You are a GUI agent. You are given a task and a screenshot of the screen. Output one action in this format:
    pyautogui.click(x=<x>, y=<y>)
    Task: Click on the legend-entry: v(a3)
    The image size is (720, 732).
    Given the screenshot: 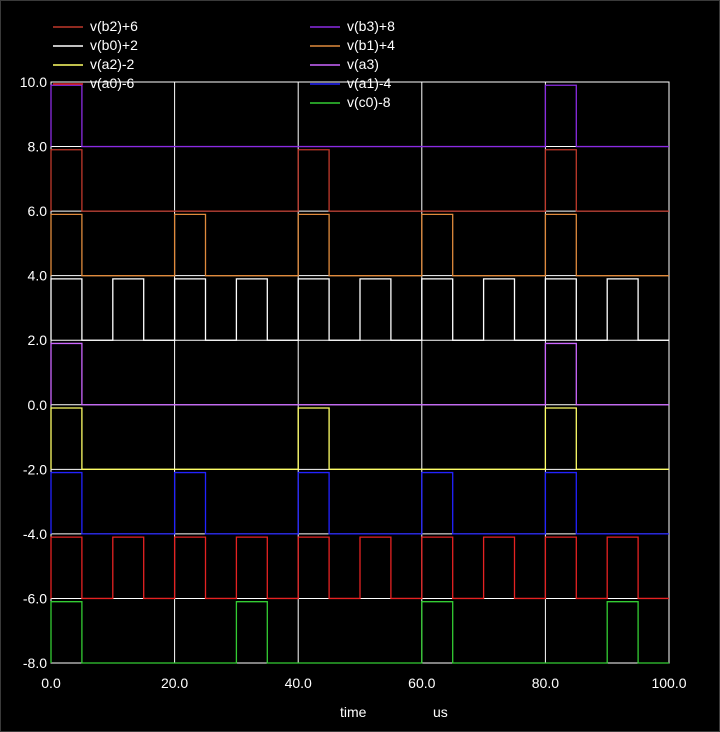 What is the action you would take?
    pyautogui.click(x=363, y=64)
    